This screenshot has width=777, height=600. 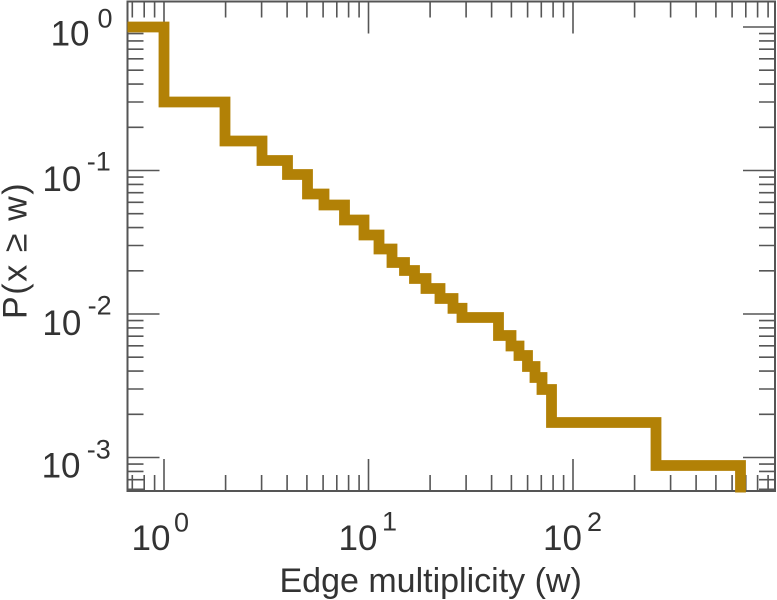 I want to click on svg-text: Edge multiplicity (w), so click(x=431, y=581).